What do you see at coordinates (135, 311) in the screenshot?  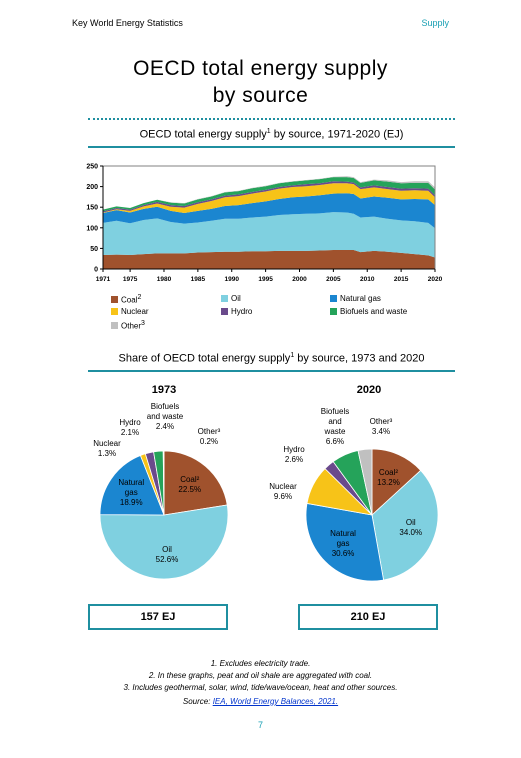 I see `legend-label: Nuclear` at bounding box center [135, 311].